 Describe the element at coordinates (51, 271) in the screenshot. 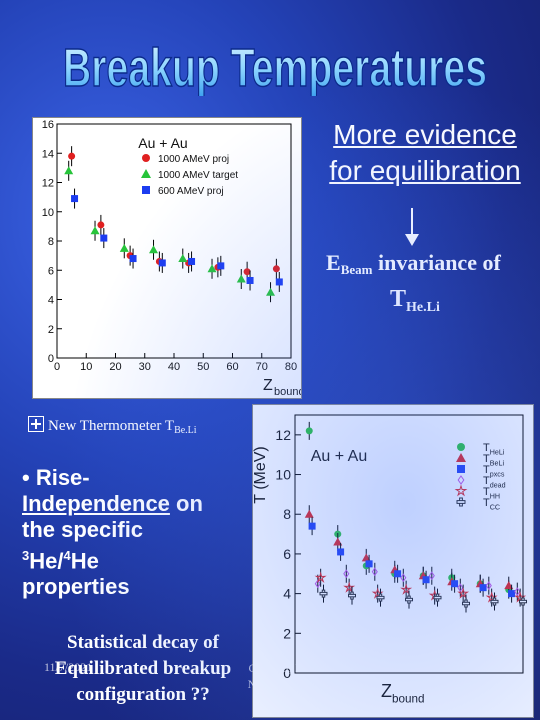

I see `c1-ytick-label-3: 6` at that location.